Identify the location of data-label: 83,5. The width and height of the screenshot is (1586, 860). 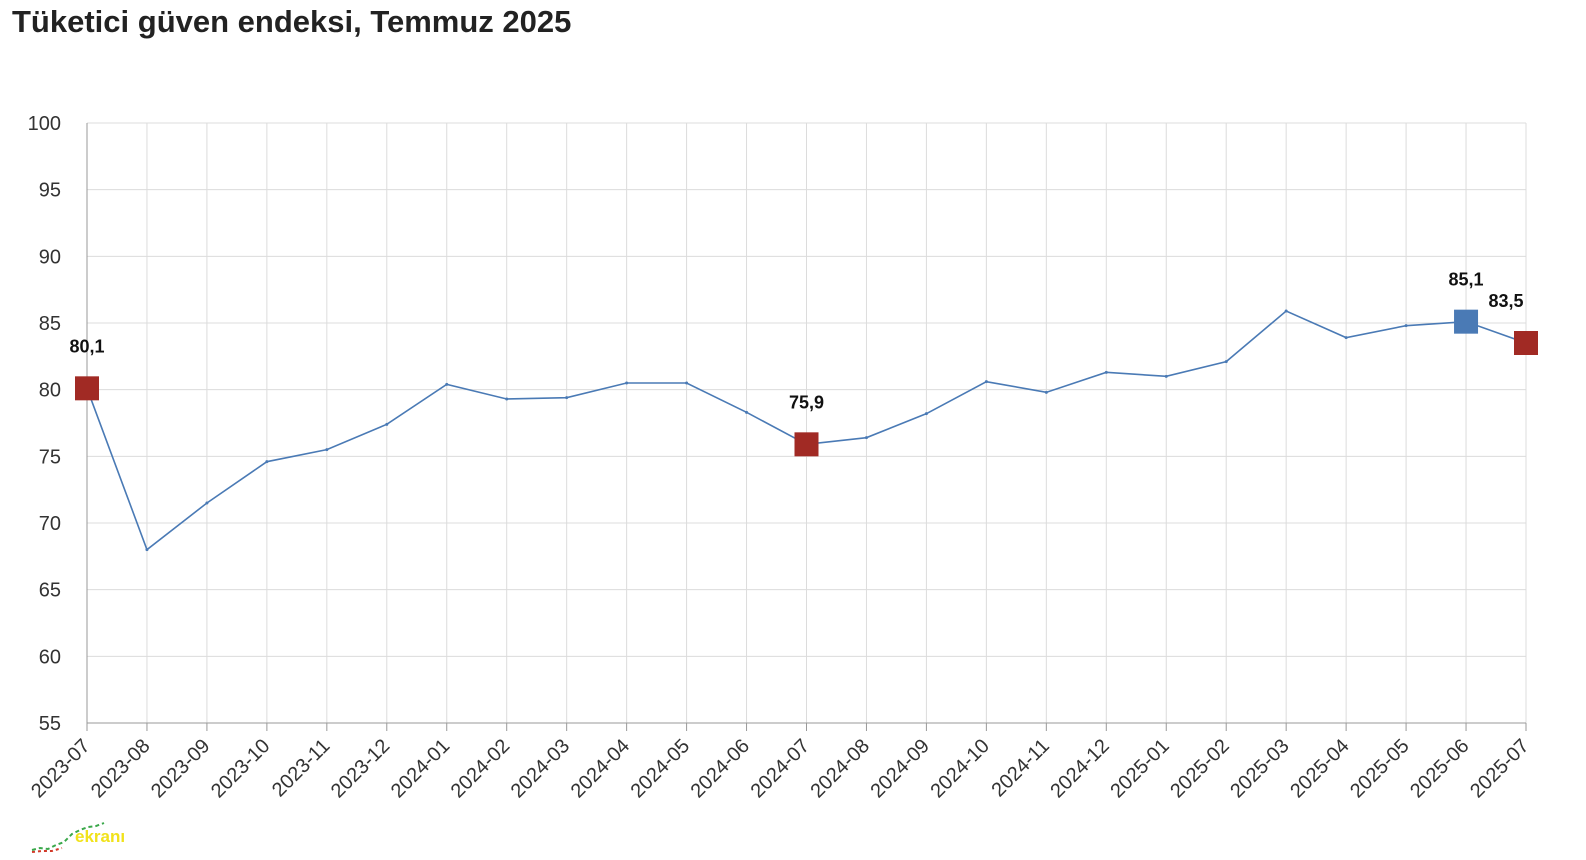
(1505, 301).